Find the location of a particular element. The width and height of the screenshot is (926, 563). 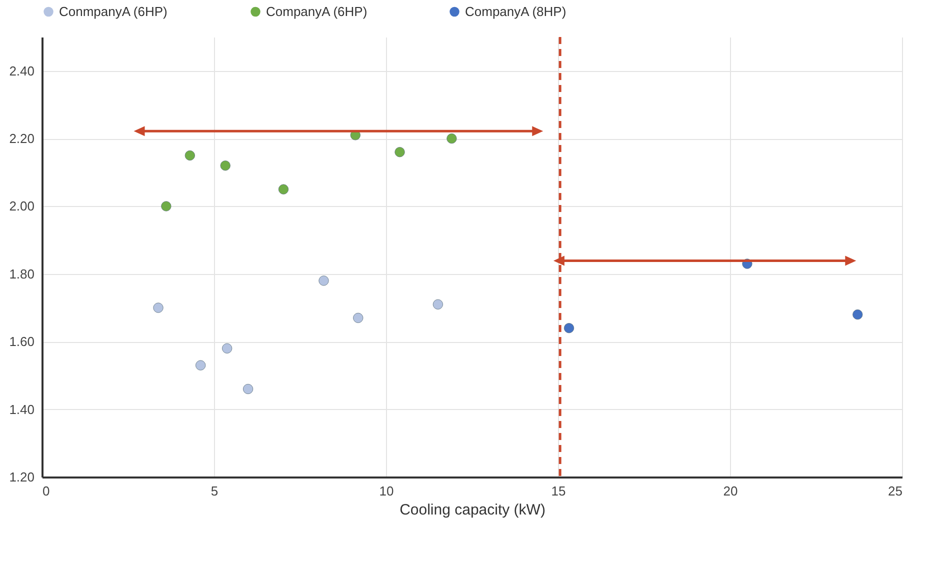

legend-label: CompanyA (8HP) is located at coordinates (515, 11).